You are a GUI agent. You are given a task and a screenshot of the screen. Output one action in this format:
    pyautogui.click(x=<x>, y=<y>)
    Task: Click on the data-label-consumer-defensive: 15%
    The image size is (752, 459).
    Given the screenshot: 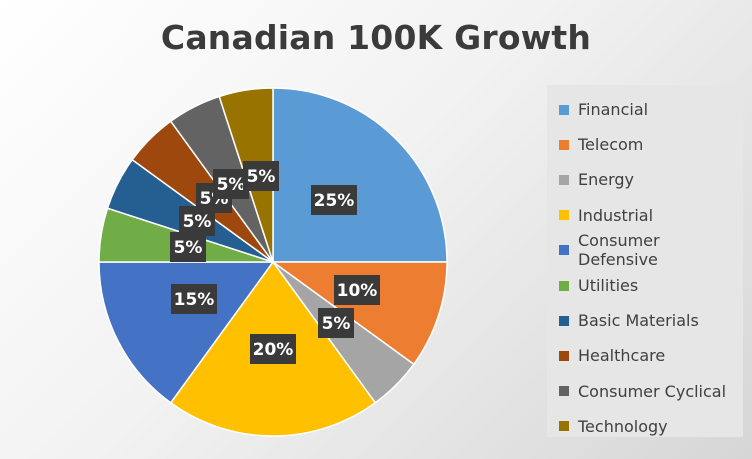 What is the action you would take?
    pyautogui.click(x=194, y=299)
    